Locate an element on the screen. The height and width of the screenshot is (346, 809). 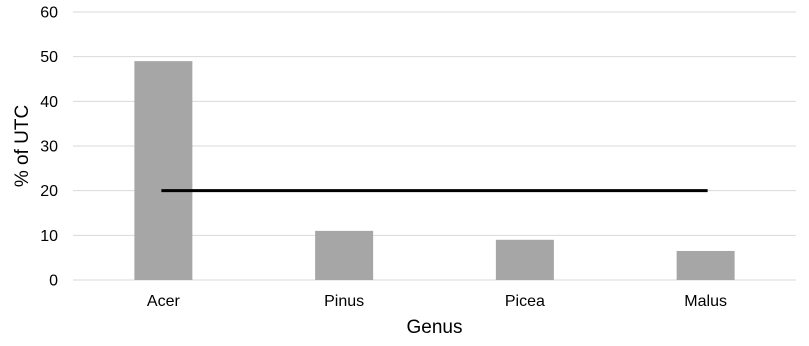
x-axis-ticks: Acer Pinus Picea Malus is located at coordinates (437, 301).